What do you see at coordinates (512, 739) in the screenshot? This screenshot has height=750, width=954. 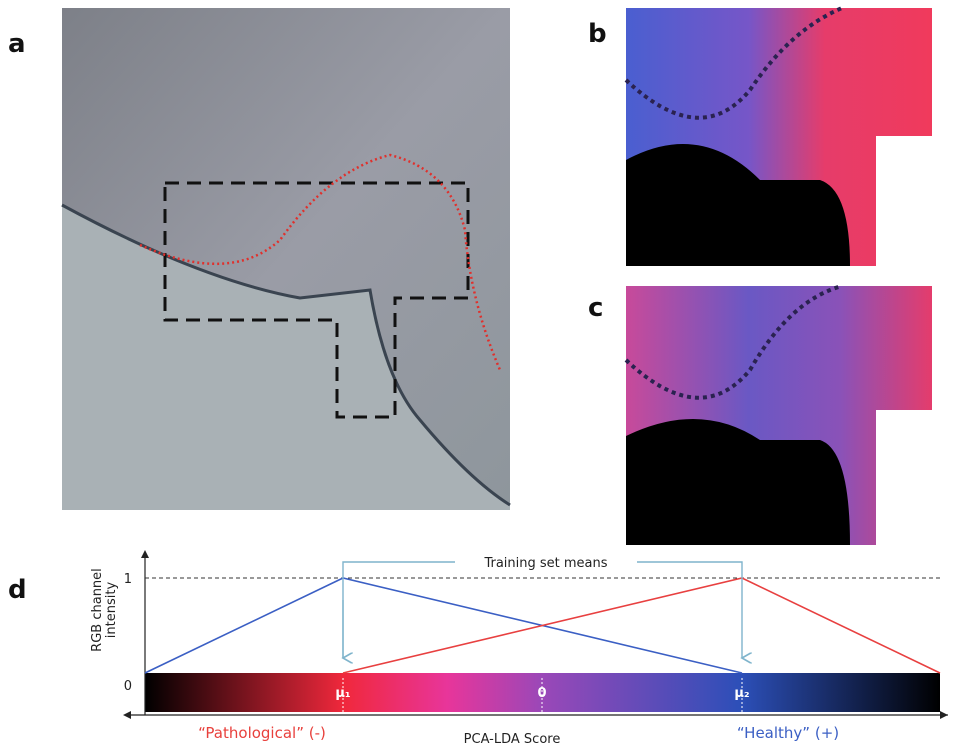 I see `x-axis-label: PCA-LDA Score` at bounding box center [512, 739].